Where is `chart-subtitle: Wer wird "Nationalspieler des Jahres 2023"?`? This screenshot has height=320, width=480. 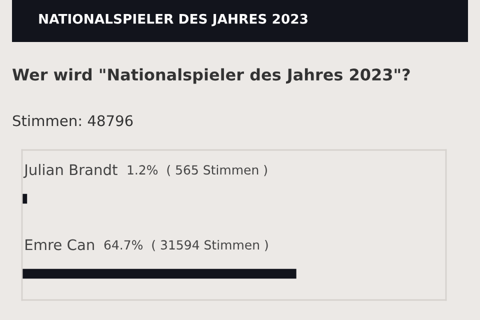 chart-subtitle: Wer wird "Nationalspieler des Jahres 2023"? is located at coordinates (211, 76).